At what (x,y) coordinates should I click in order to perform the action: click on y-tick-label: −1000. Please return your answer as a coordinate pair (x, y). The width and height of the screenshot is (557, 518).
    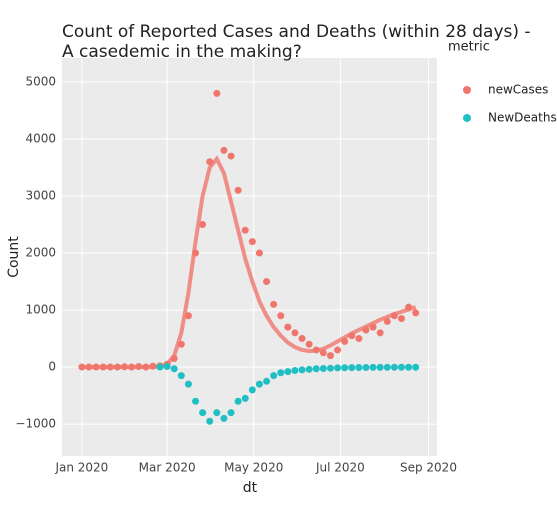
    Looking at the image, I should click on (35, 424).